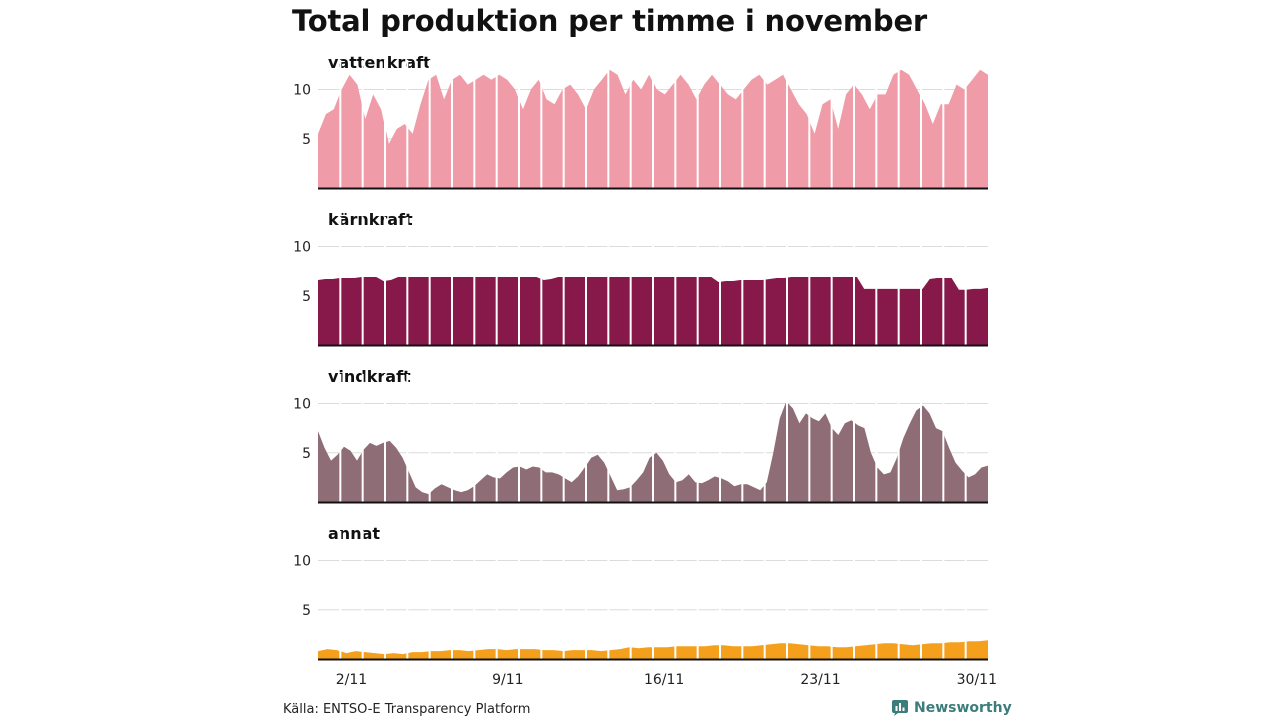 This screenshot has width=1280, height=720. What do you see at coordinates (640, 592) in the screenshot?
I see `panel-annat: 5 10 annat` at bounding box center [640, 592].